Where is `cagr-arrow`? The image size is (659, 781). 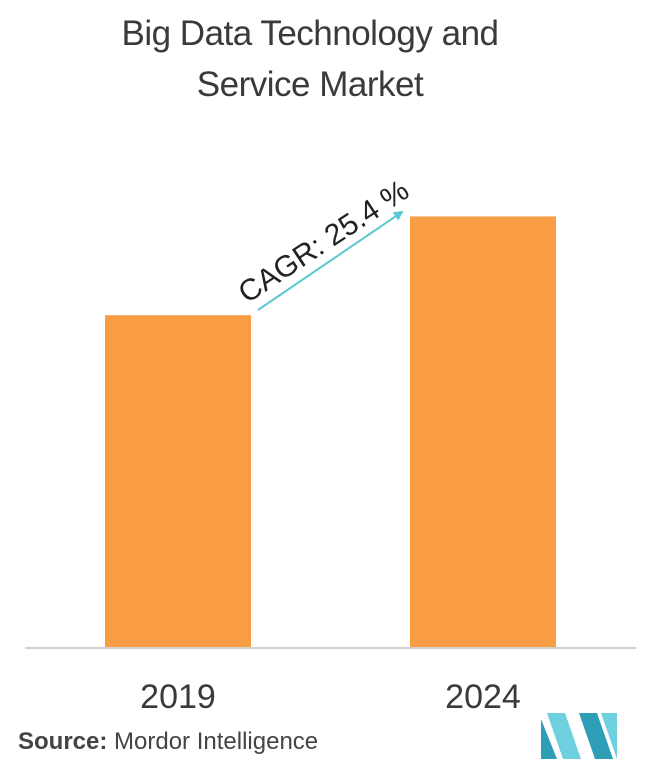
cagr-arrow is located at coordinates (330, 260).